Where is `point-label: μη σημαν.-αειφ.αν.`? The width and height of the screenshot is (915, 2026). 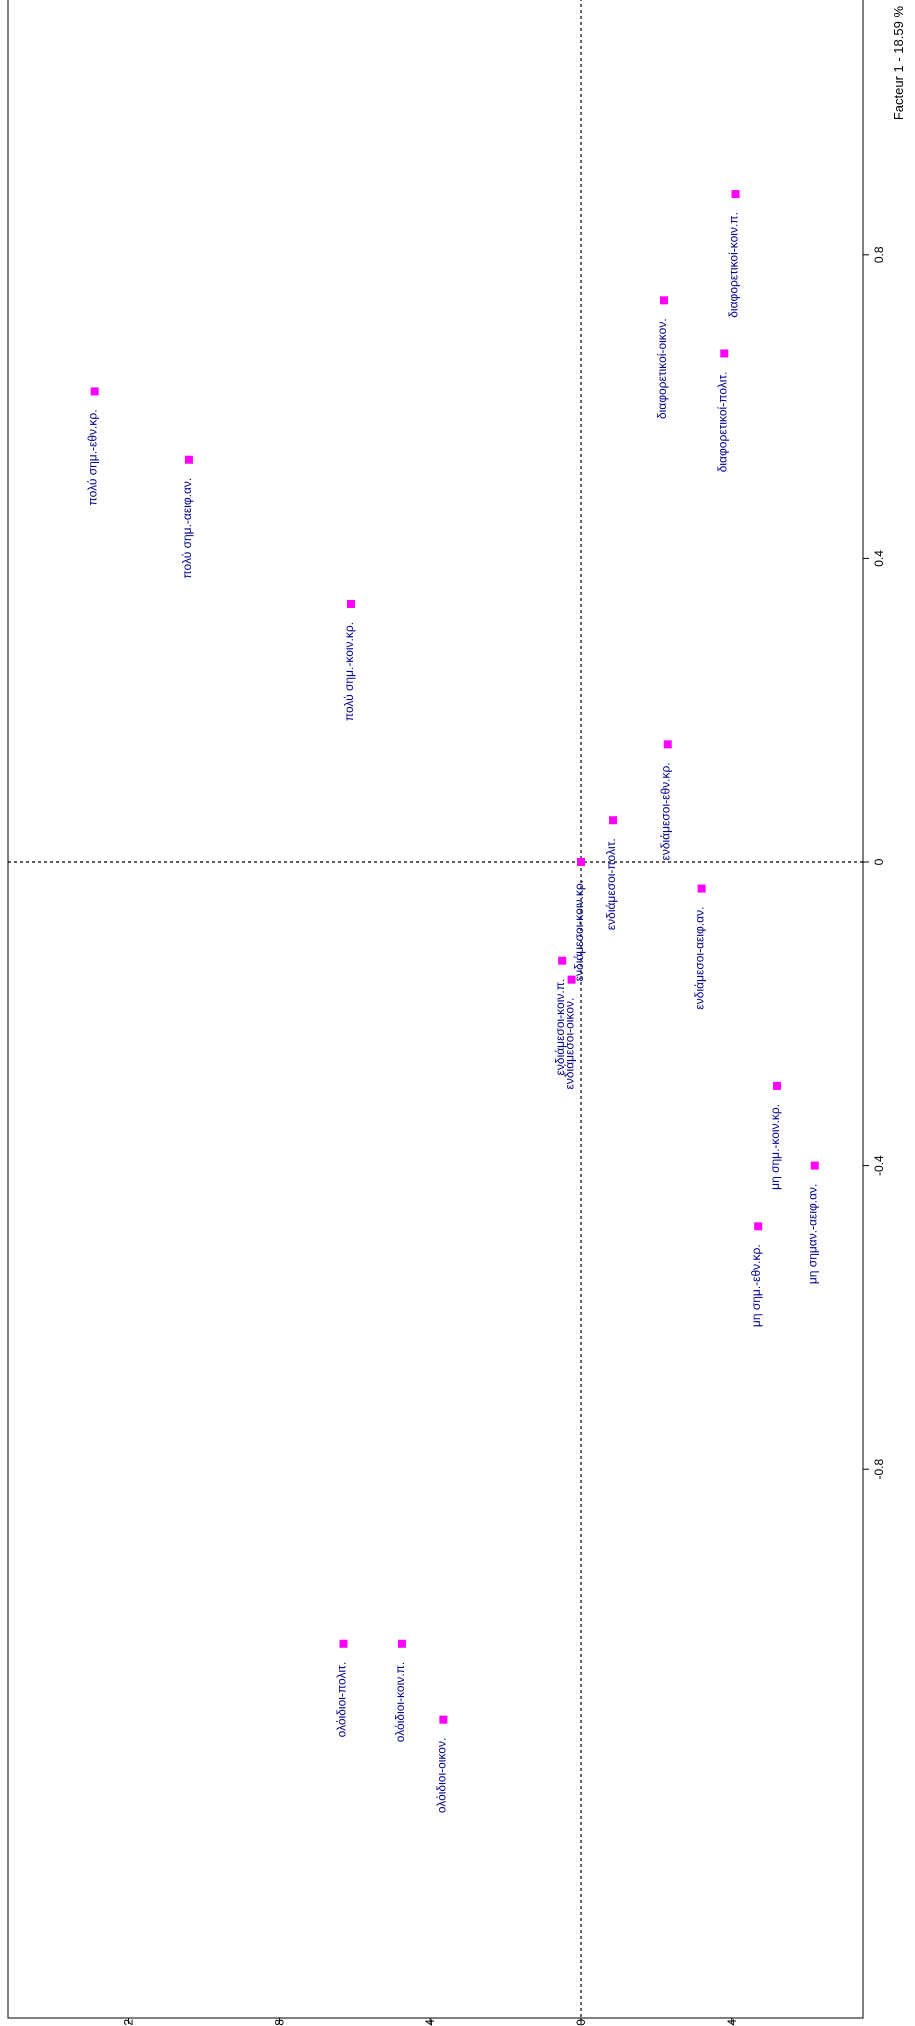 point-label: μη σημαν.-αειφ.αν. is located at coordinates (813, 1234).